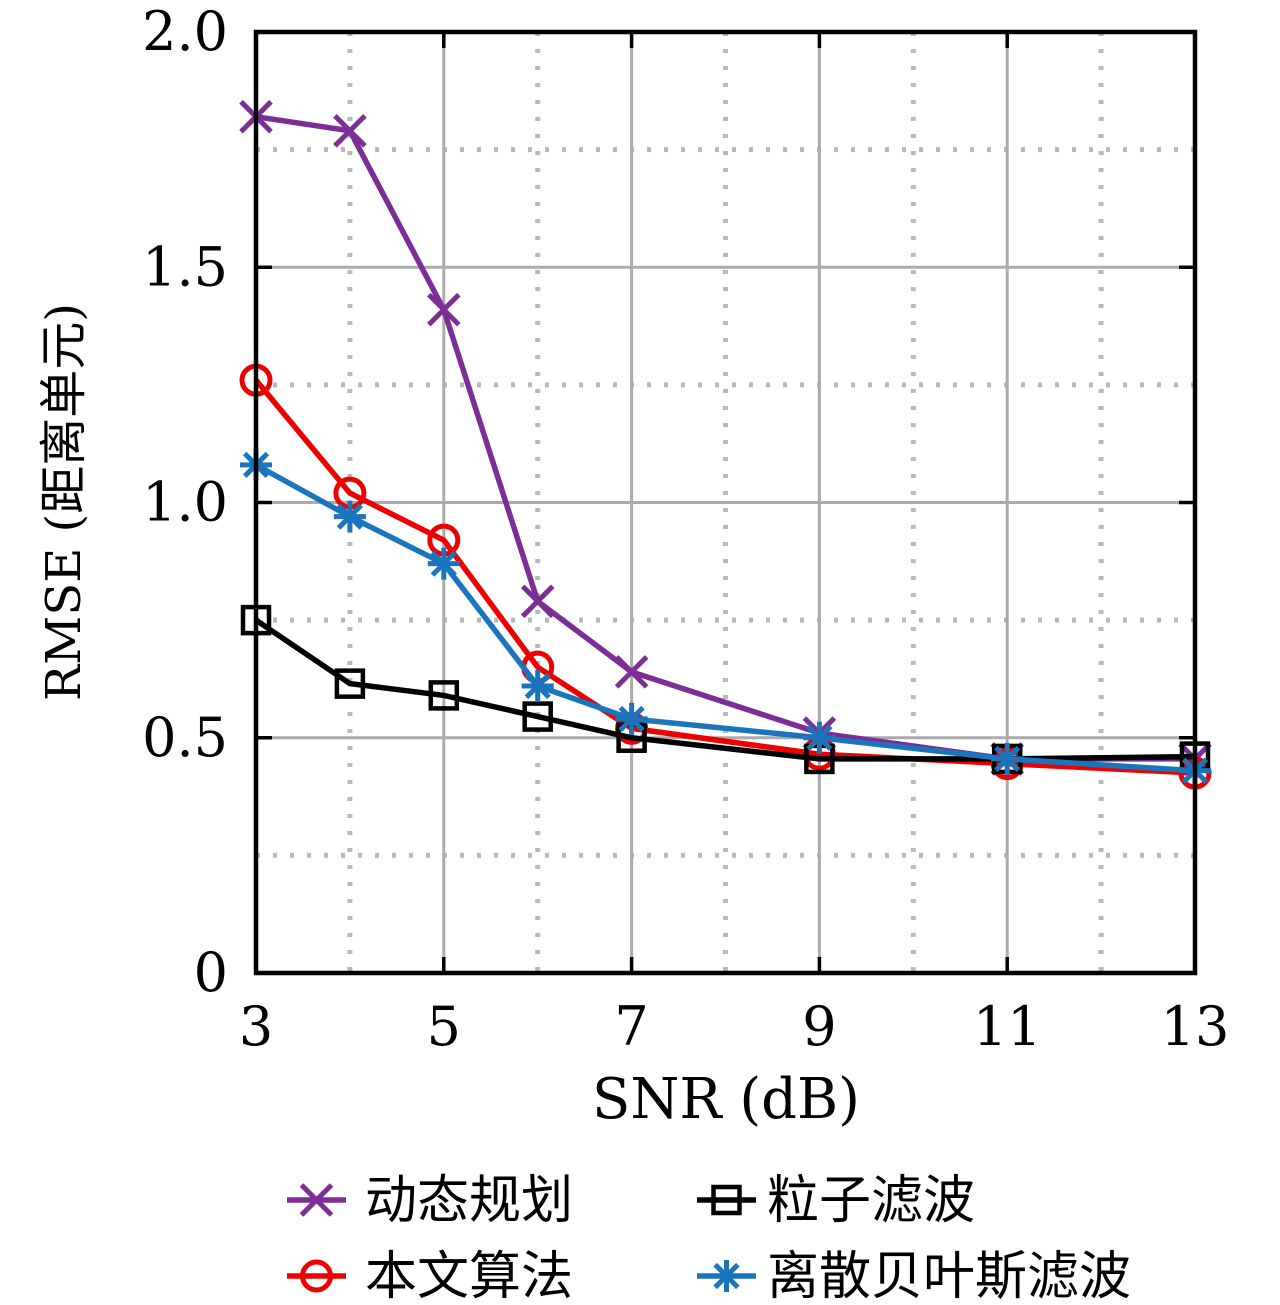 This screenshot has height=1305, width=1280. What do you see at coordinates (1195, 1026) in the screenshot?
I see `x-axis-tick-label: 13` at bounding box center [1195, 1026].